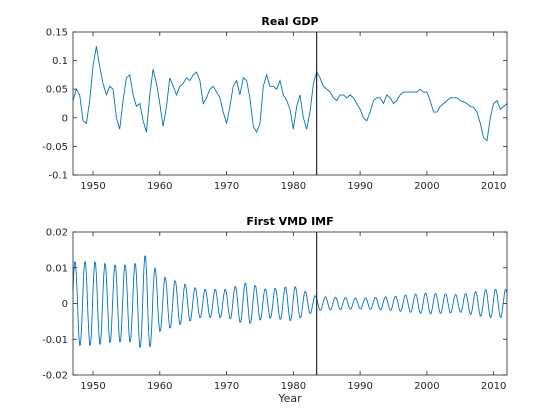 This screenshot has height=420, width=560. What do you see at coordinates (55, 147) in the screenshot?
I see `real-gdp-ytick-label: -0.05` at bounding box center [55, 147].